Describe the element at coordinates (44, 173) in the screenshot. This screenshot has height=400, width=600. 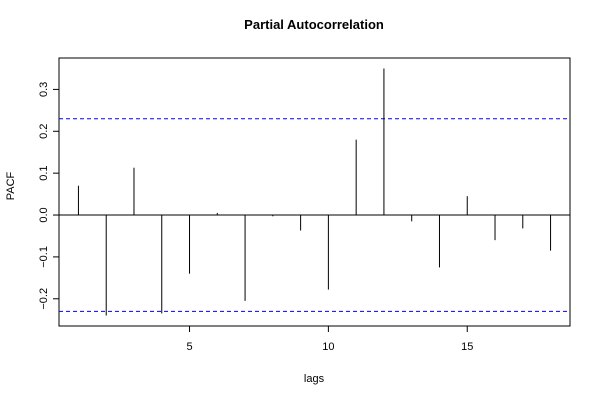
I see `y-tick-label-3: 0.1` at that location.